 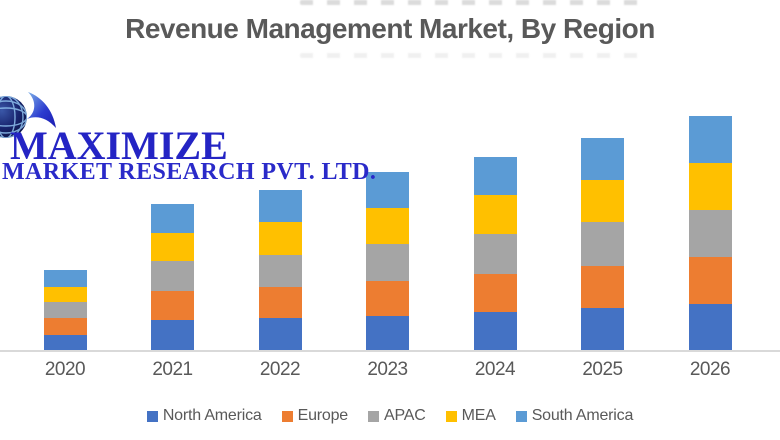 What do you see at coordinates (710, 139) in the screenshot?
I see `bar-segment-2026-south-america` at bounding box center [710, 139].